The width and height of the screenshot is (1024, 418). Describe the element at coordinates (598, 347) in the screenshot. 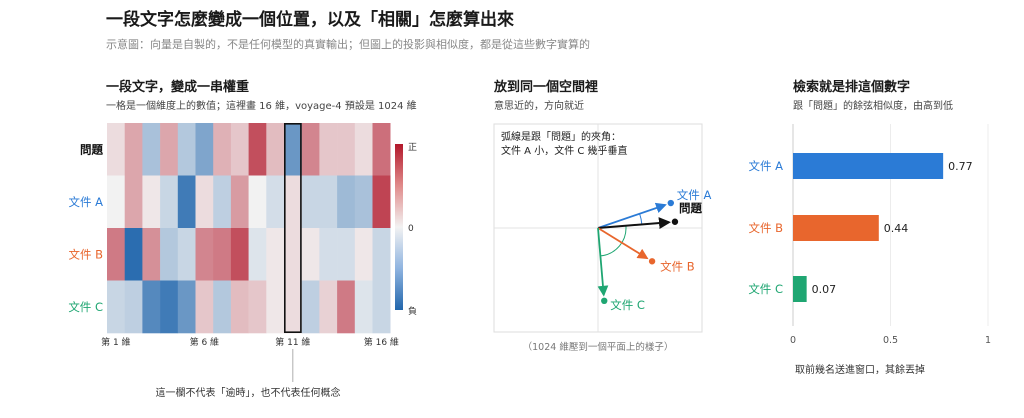

I see `space-caption: （1024 維壓到一個平面上的樣子）` at that location.